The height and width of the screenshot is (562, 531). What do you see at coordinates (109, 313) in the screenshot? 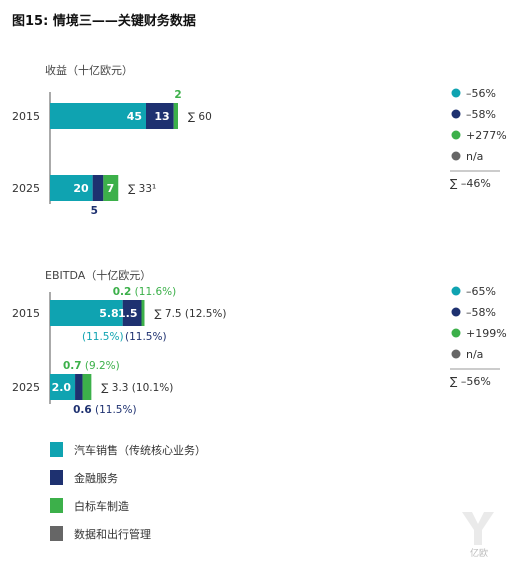
I see `segment-label: 5.8` at bounding box center [109, 313].